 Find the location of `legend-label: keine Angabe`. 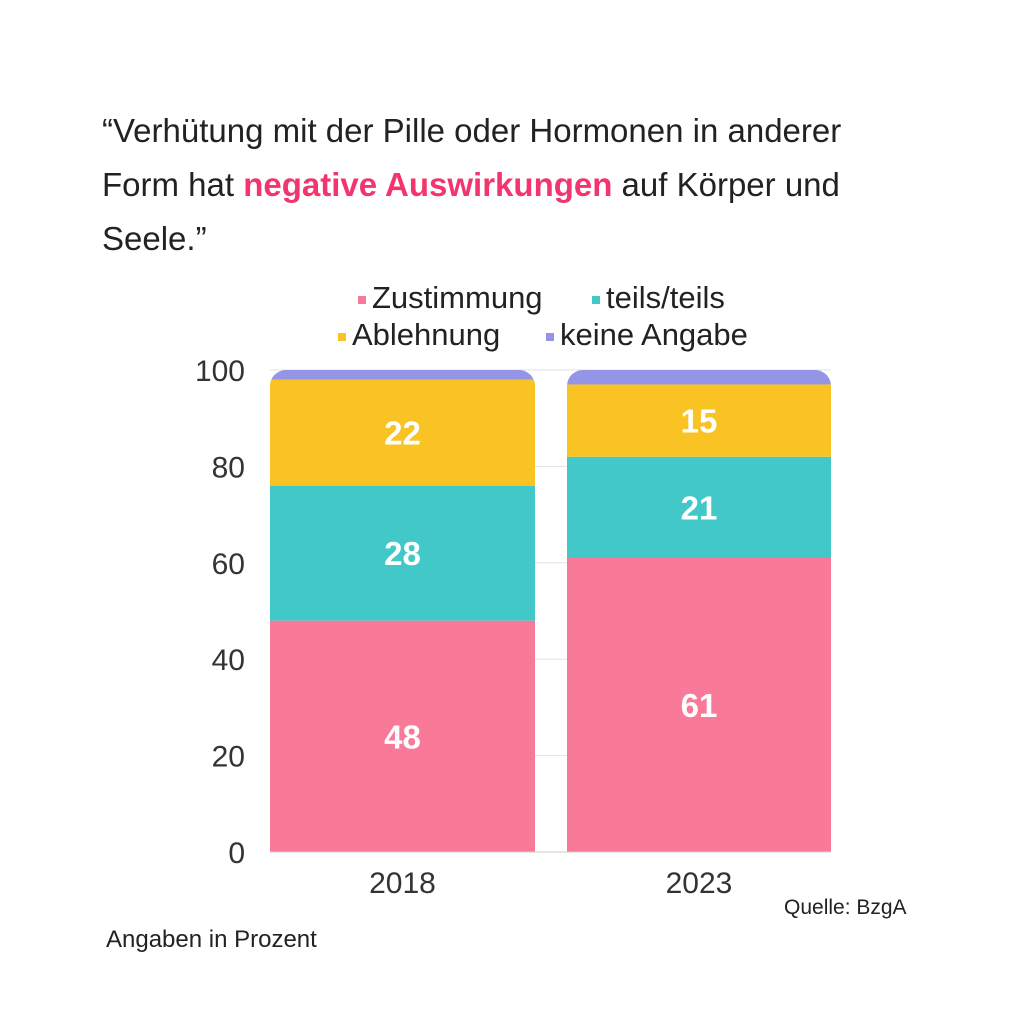

legend-label: keine Angabe is located at coordinates (654, 334).